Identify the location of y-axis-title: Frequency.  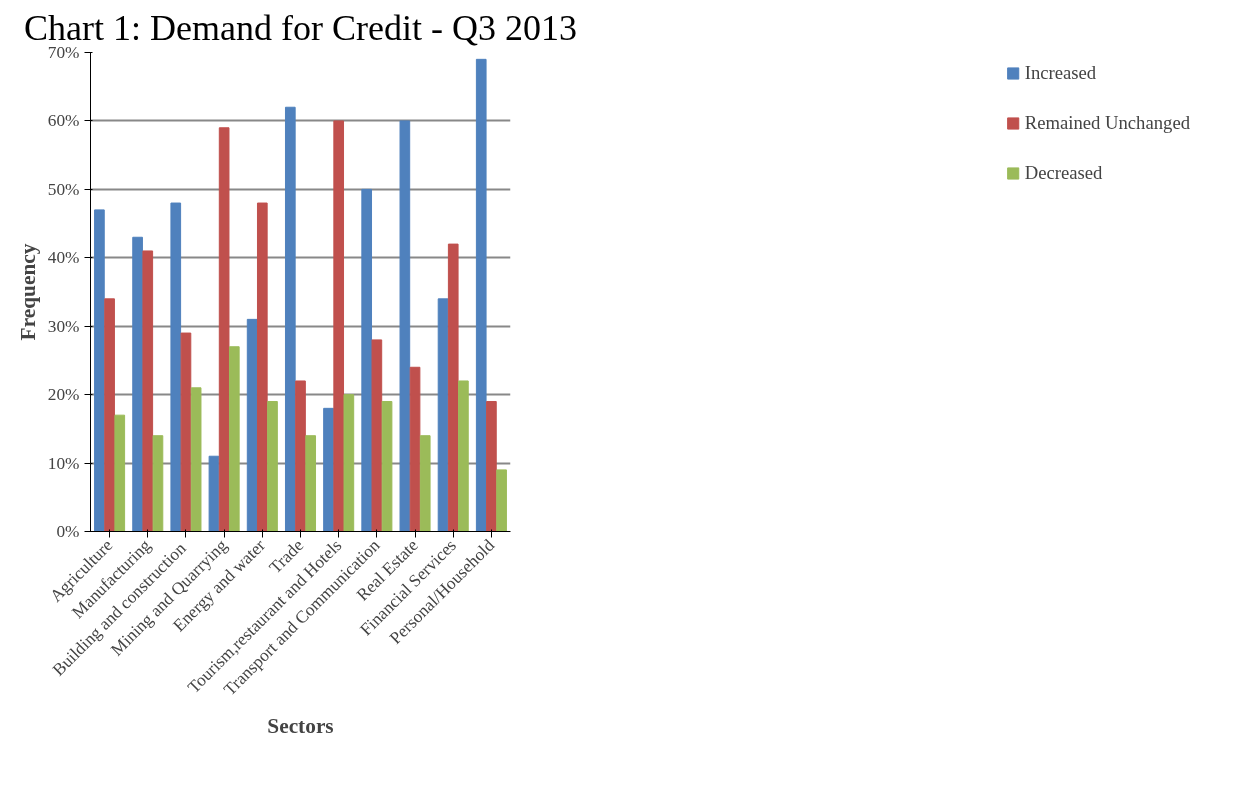
(27, 292).